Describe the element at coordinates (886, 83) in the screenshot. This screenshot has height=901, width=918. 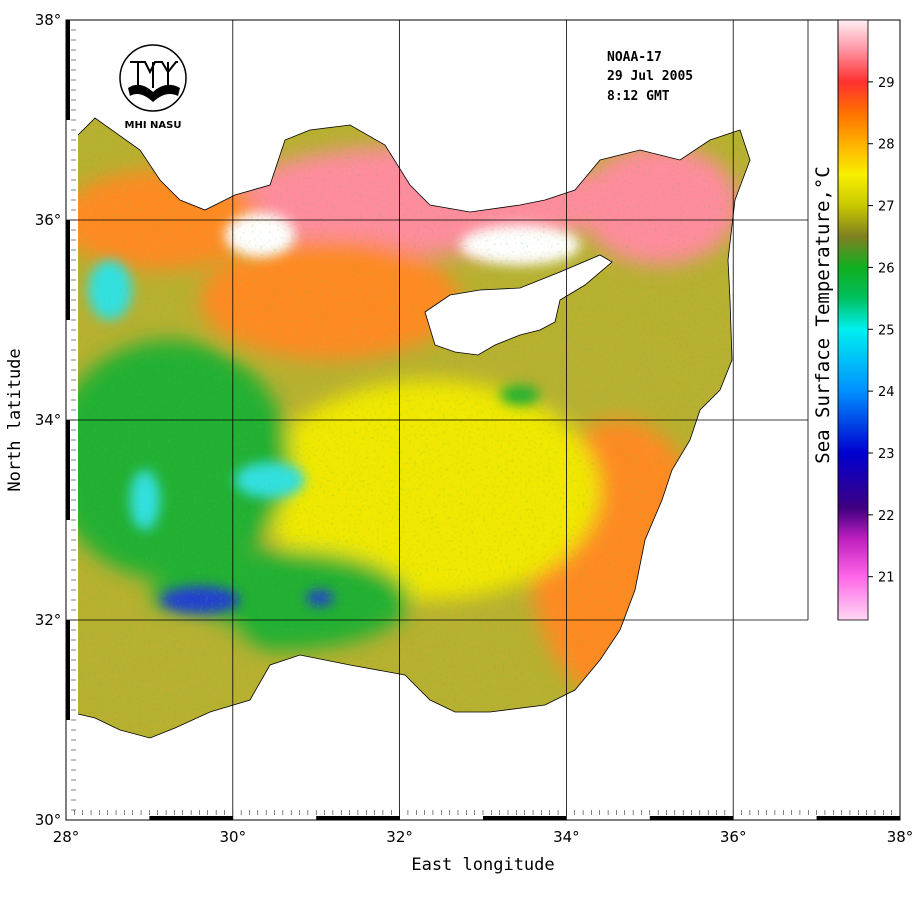
I see `colorbar-tick-label: 29` at that location.